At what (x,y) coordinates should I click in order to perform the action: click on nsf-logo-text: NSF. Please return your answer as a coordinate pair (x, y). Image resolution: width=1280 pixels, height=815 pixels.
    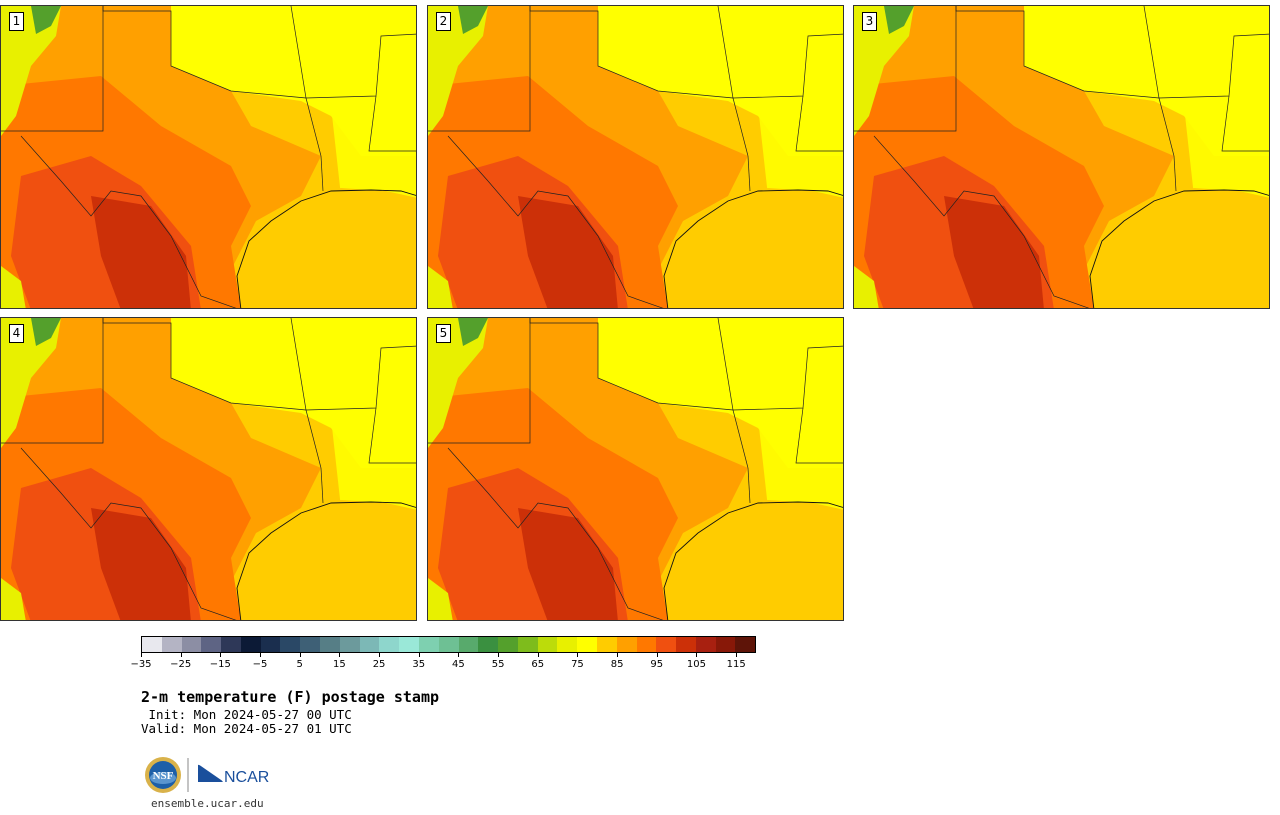
    Looking at the image, I should click on (163, 776).